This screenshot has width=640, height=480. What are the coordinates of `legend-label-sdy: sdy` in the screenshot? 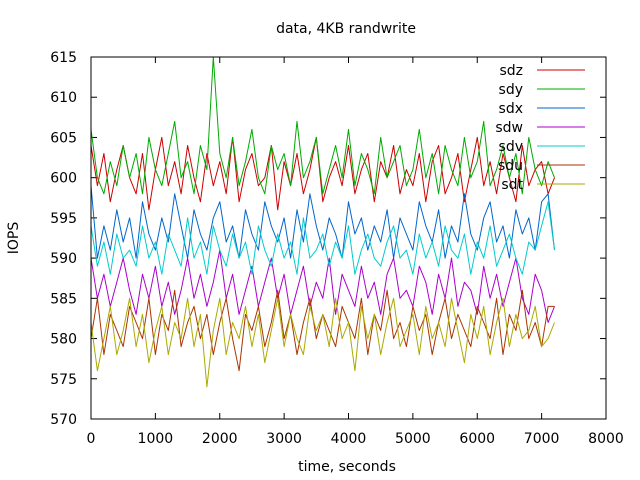 It's located at (511, 90).